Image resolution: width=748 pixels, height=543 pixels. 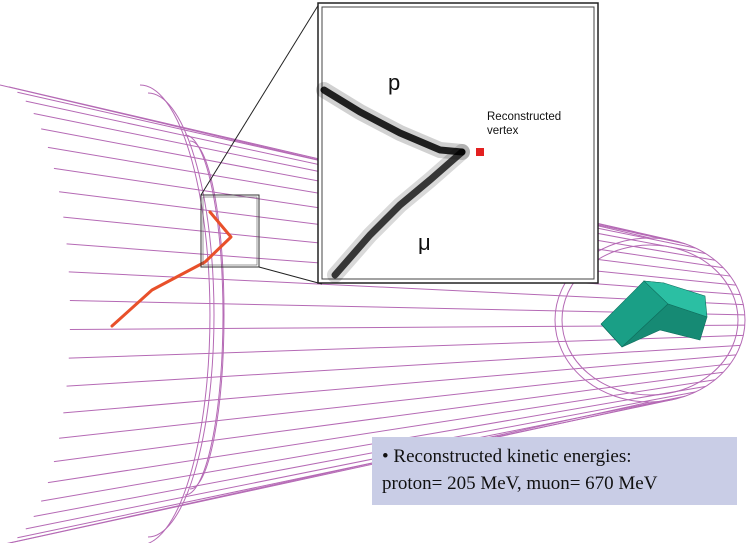 I want to click on wireframe-mid-ring-inner, so click(x=207, y=315).